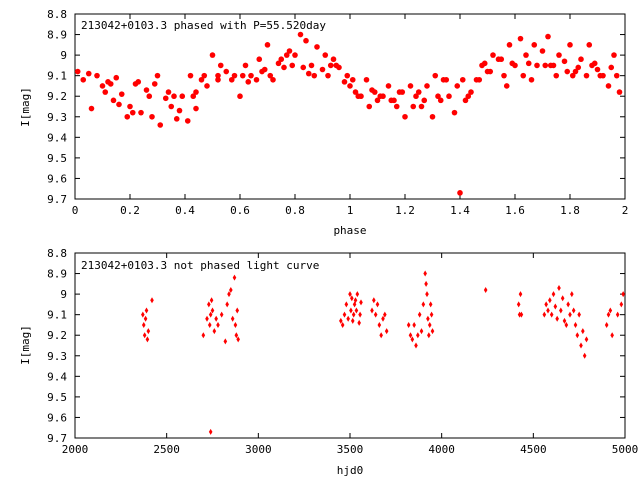  What do you see at coordinates (200, 265) in the screenshot?
I see `unphased-plot-title: 213042+0103.3 not phased light curve` at bounding box center [200, 265].